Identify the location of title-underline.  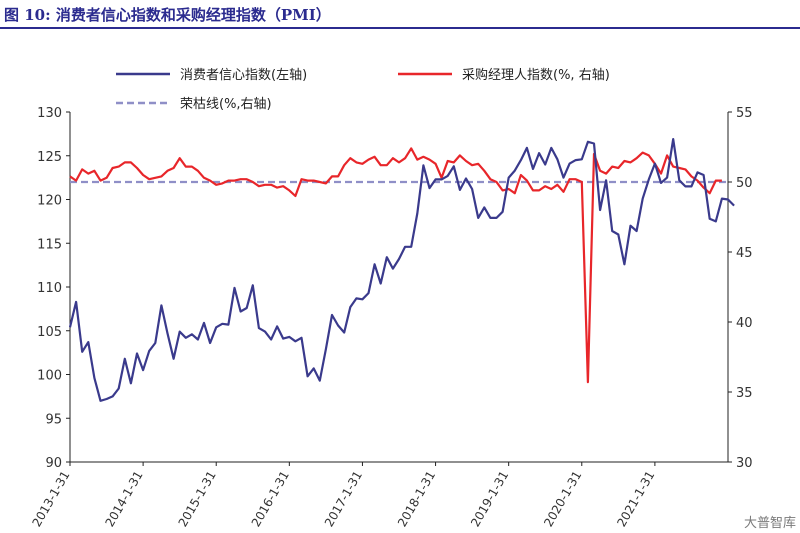
(400, 28).